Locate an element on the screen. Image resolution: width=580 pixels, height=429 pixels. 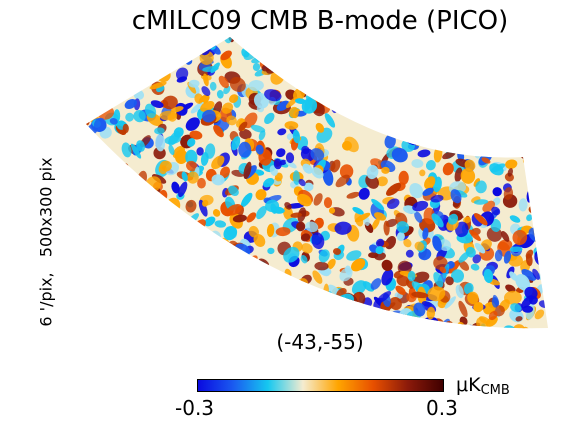
unit-subscript: CMB is located at coordinates (495, 390).